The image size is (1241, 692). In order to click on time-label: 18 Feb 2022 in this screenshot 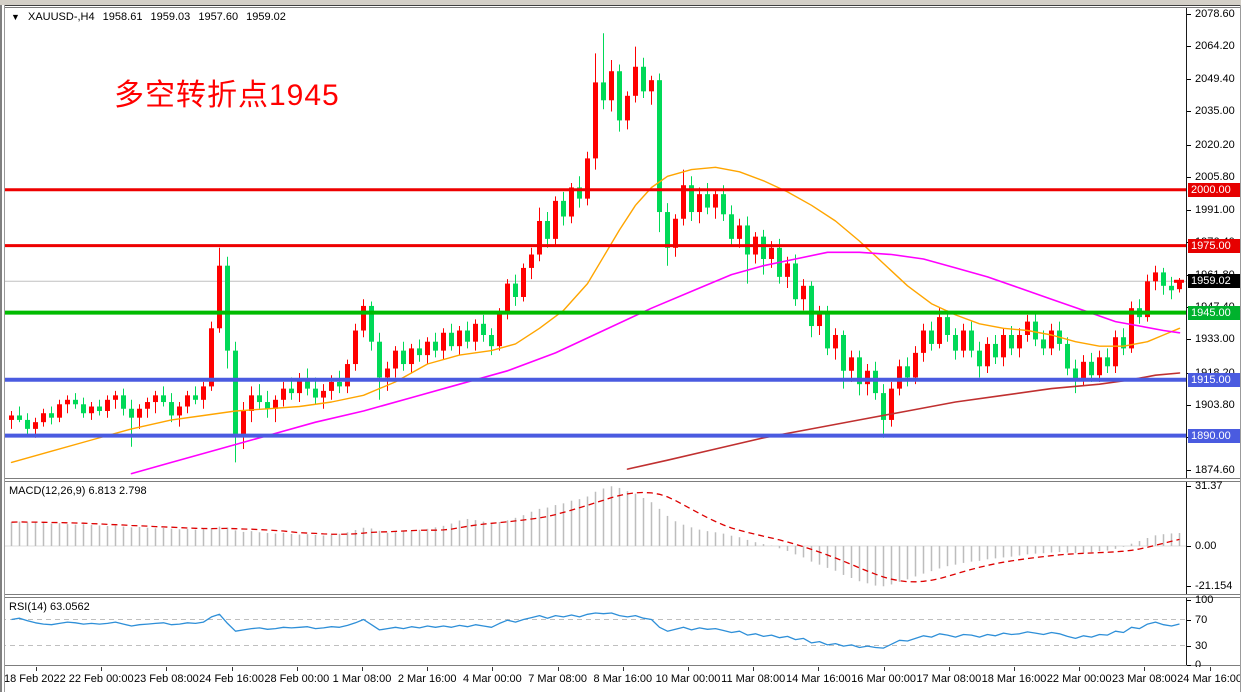, I will do `click(35, 679)`.